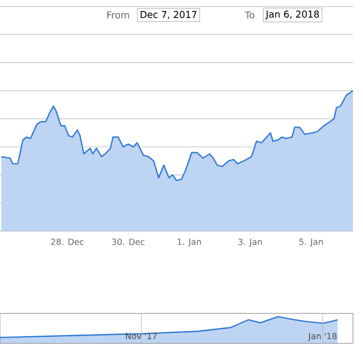 Image resolution: width=363 pixels, height=349 pixels. What do you see at coordinates (249, 15) in the screenshot?
I see `text: To` at bounding box center [249, 15].